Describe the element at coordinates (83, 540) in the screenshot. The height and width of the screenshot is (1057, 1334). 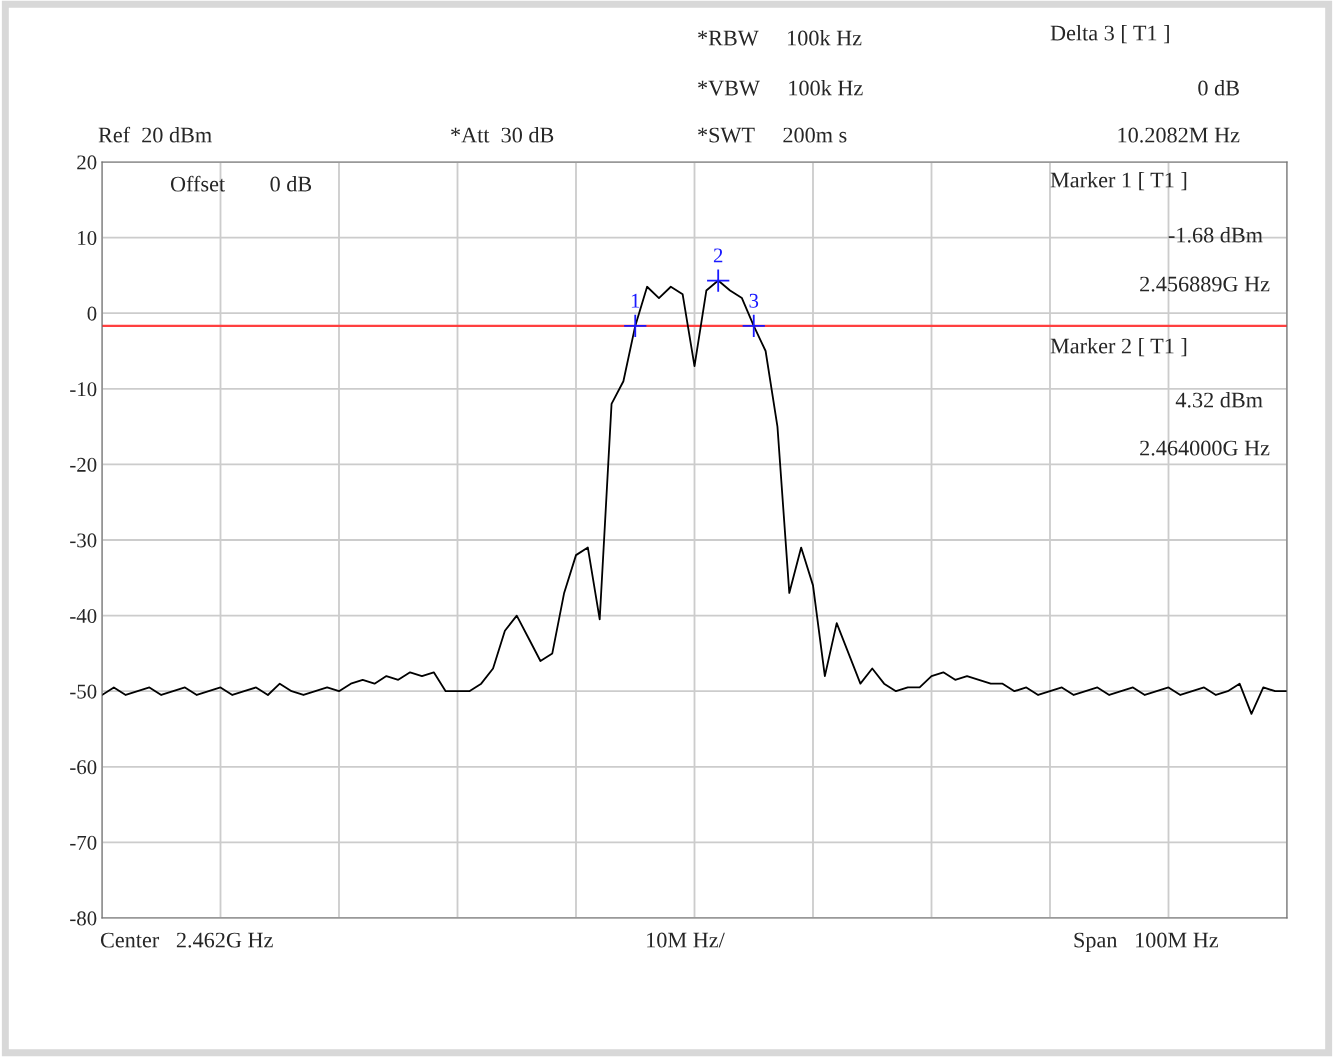
I see `y-tick-label: -30` at that location.